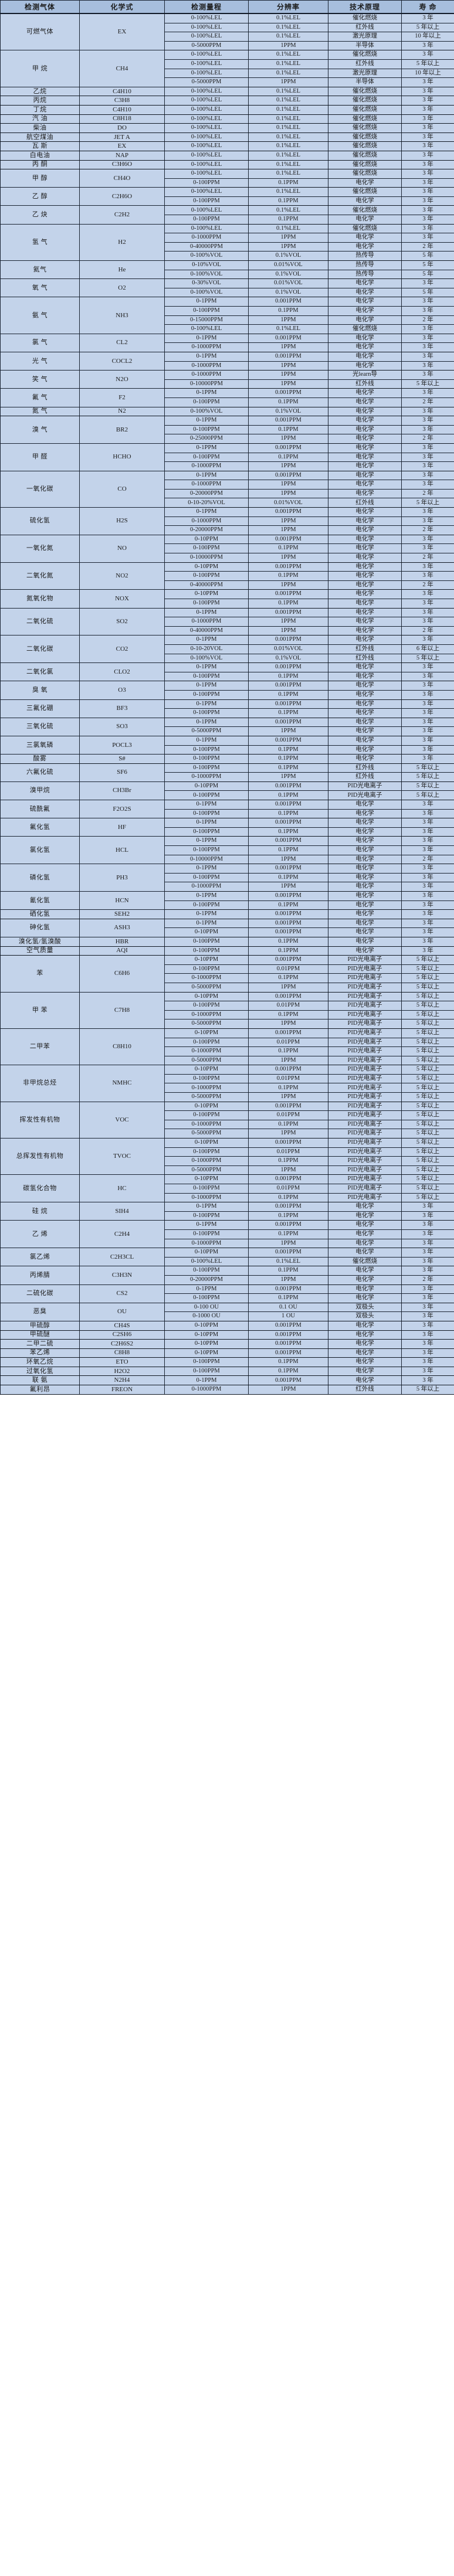 Image resolution: width=454 pixels, height=2576 pixels. I want to click on range-cell: 0-10000PPM, so click(206, 384).